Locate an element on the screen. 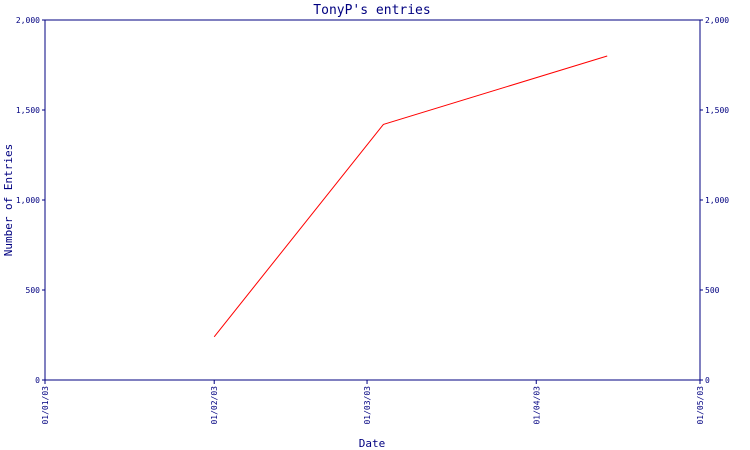  y-ticks-right: 0 500 1,000 1,500 2,000 is located at coordinates (714, 200).